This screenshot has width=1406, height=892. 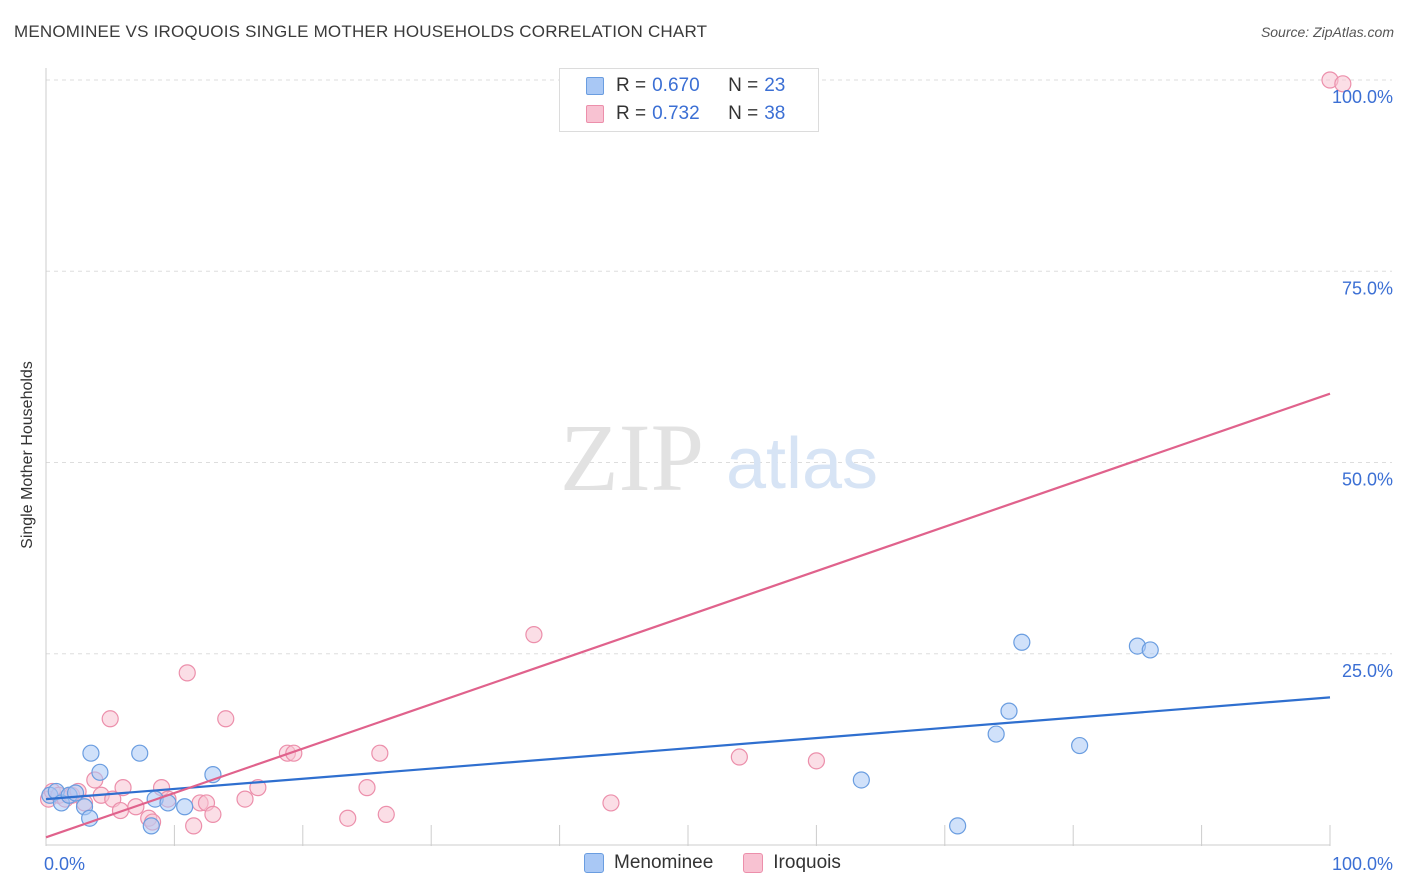 I want to click on legend-item-iroquois: Iroquois, so click(x=792, y=863).